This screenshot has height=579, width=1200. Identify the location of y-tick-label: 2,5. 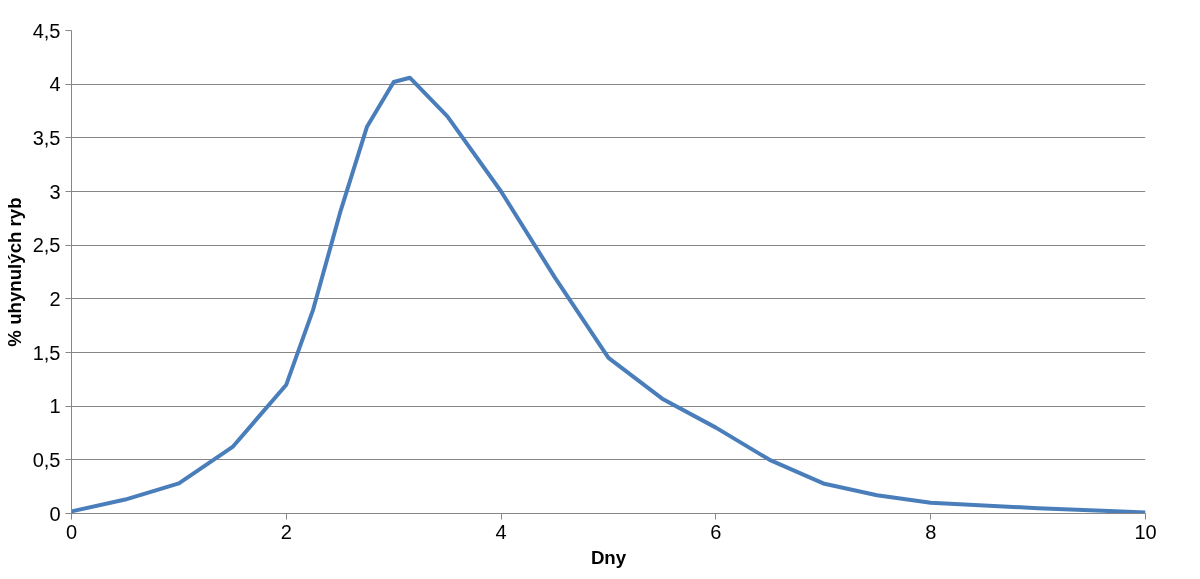
(46, 245).